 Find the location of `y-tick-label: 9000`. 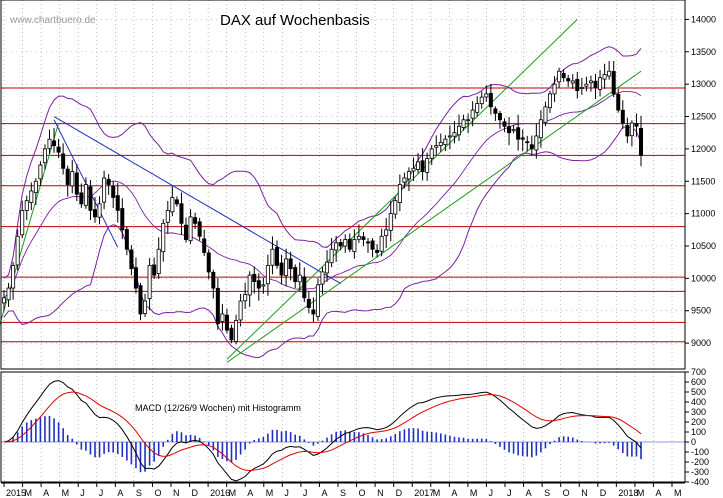

y-tick-label: 9000 is located at coordinates (701, 343).